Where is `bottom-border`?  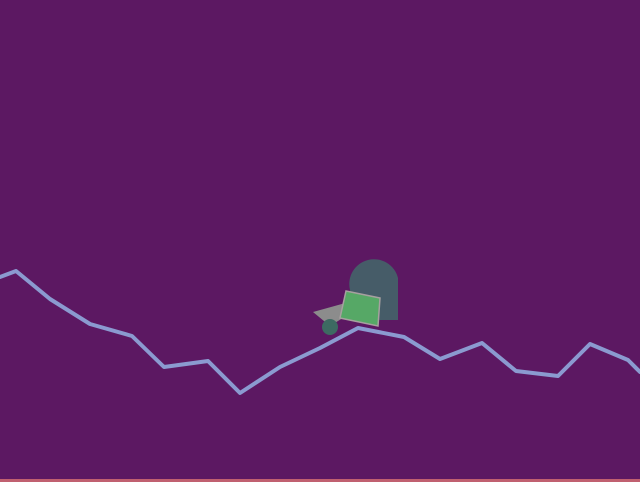
bottom-border is located at coordinates (320, 480).